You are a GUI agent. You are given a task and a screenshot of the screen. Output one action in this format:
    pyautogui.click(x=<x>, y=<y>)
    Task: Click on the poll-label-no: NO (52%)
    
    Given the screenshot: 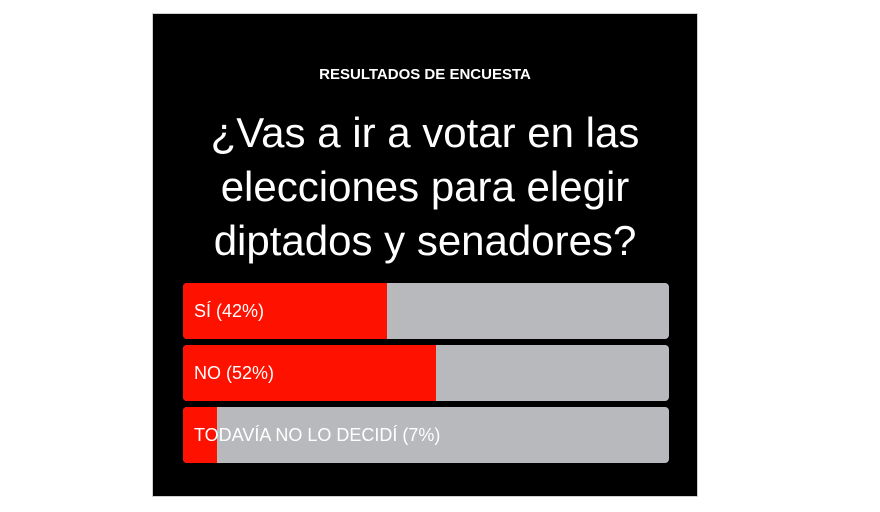 What is the action you would take?
    pyautogui.click(x=234, y=372)
    